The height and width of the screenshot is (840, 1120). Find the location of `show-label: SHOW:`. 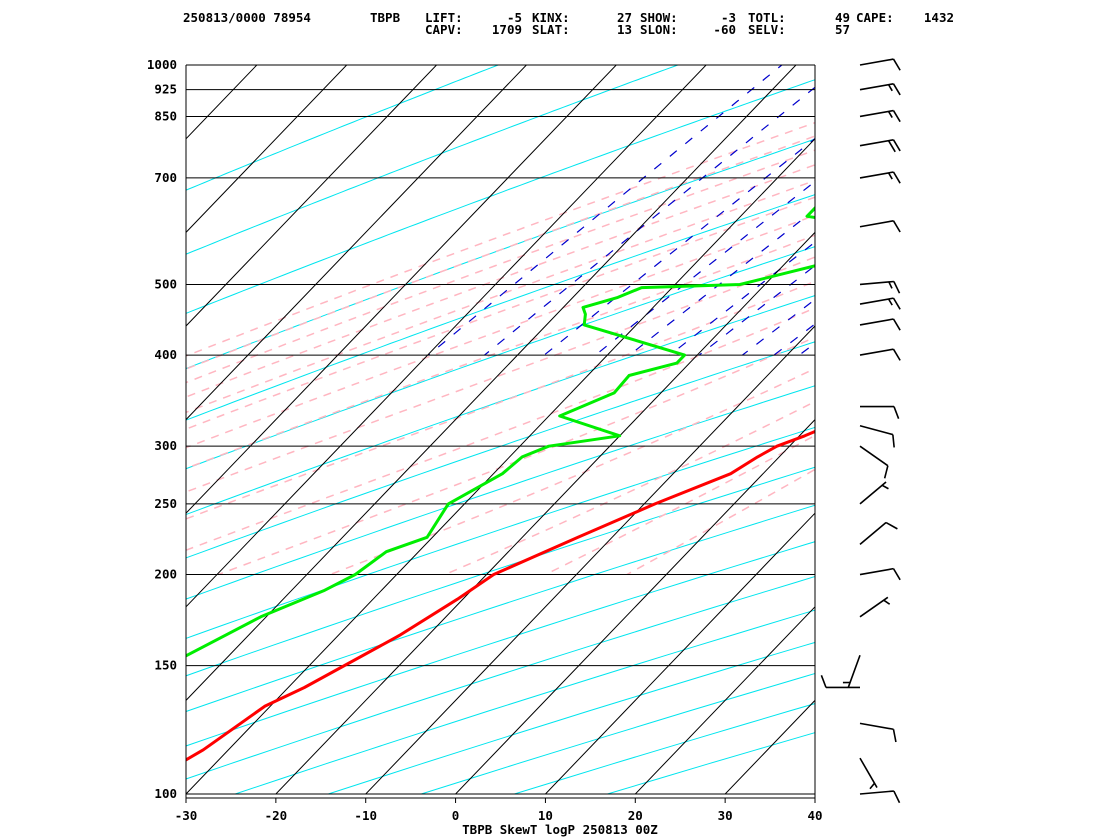

show-label: SHOW: is located at coordinates (659, 17).